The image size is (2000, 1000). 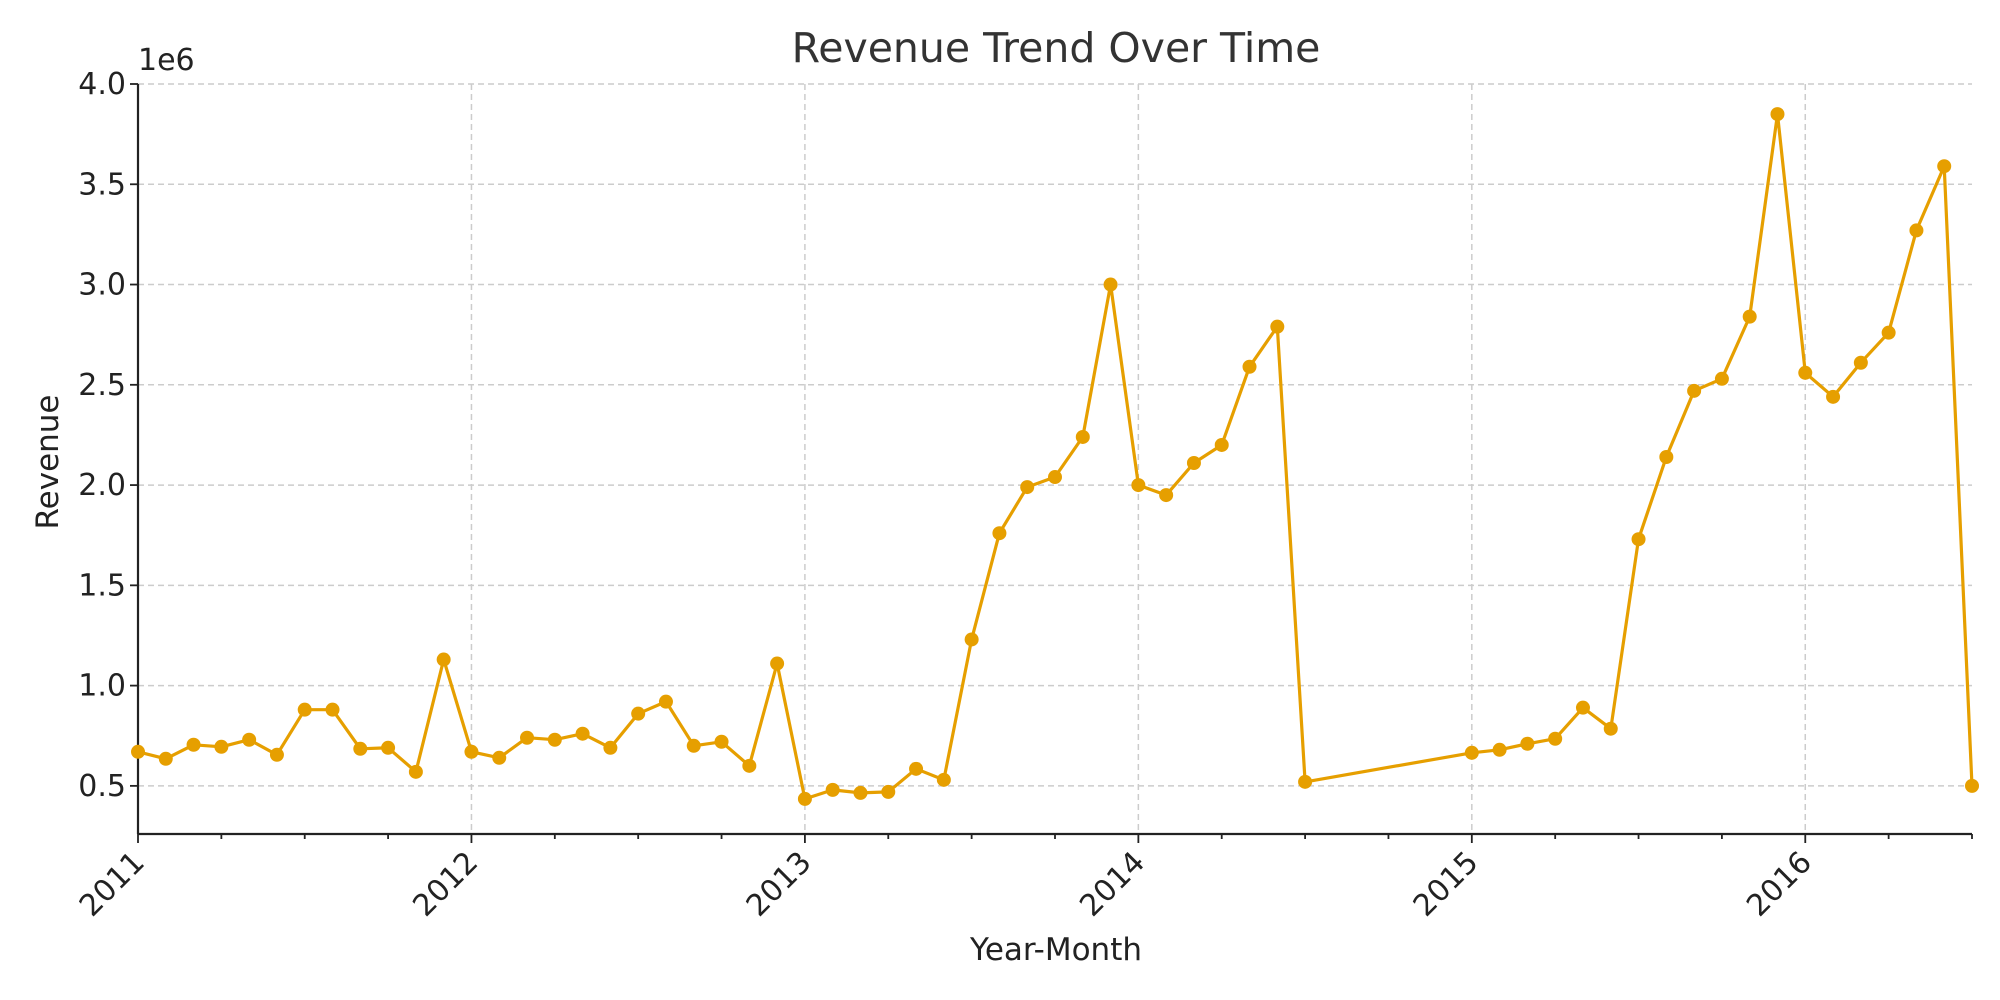 What do you see at coordinates (1112, 884) in the screenshot?
I see `x-tick-label: 2014` at bounding box center [1112, 884].